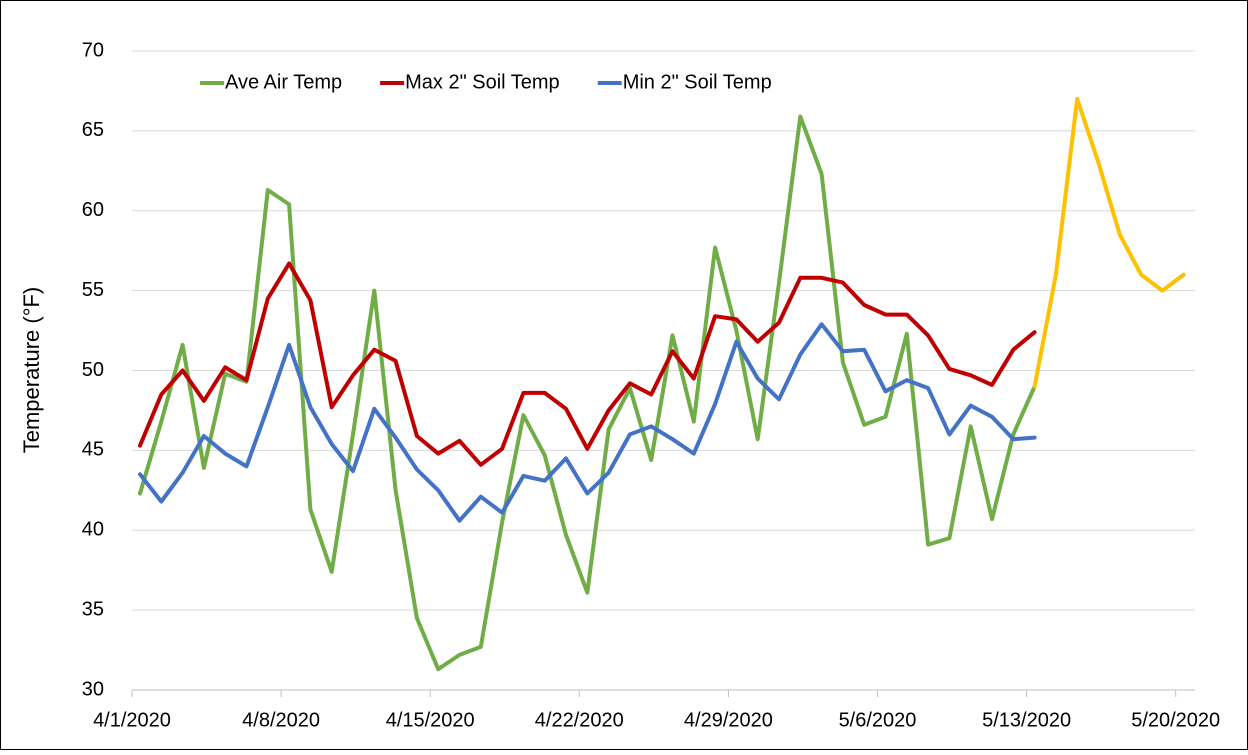  Describe the element at coordinates (283, 82) in the screenshot. I see `legend-label: Ave Air Temp` at that location.